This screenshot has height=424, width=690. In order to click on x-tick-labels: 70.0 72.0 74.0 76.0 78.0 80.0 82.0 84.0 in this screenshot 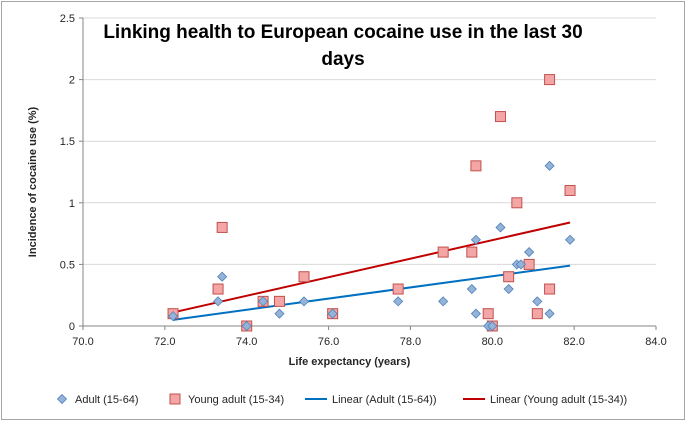, I will do `click(369, 342)`.